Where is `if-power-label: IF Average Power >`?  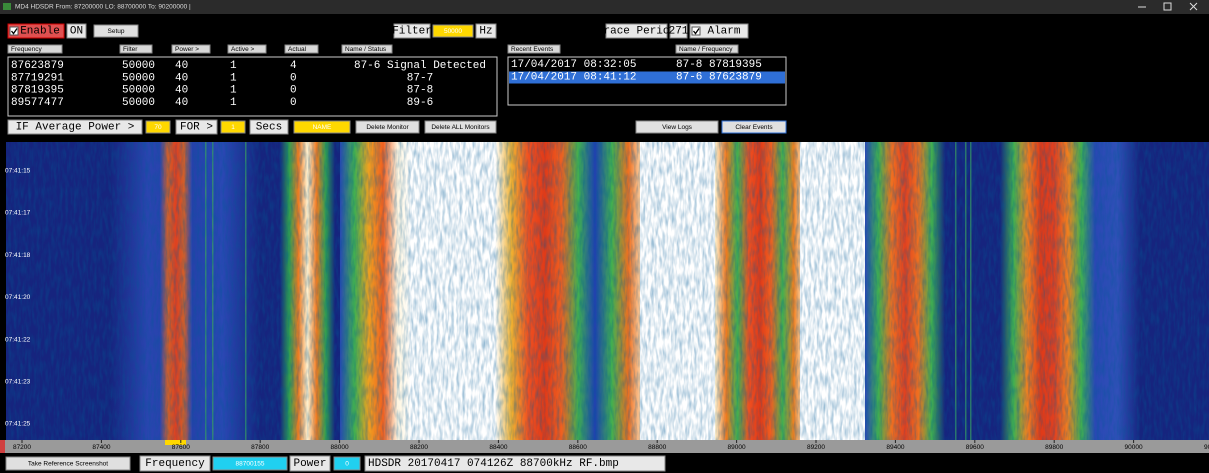
if-power-label: IF Average Power > is located at coordinates (75, 127).